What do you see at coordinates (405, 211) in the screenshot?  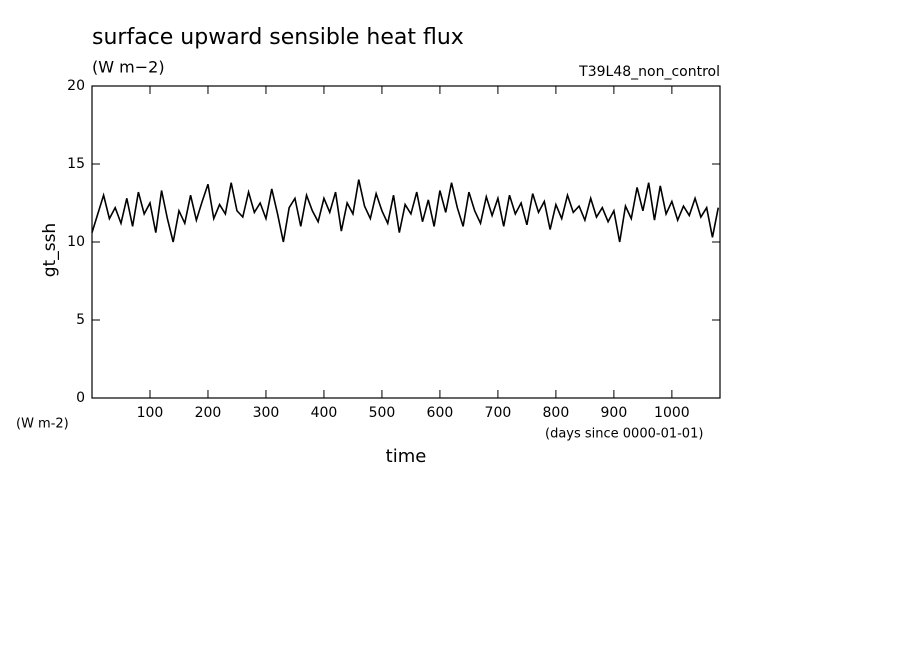 I see `data-line` at bounding box center [405, 211].